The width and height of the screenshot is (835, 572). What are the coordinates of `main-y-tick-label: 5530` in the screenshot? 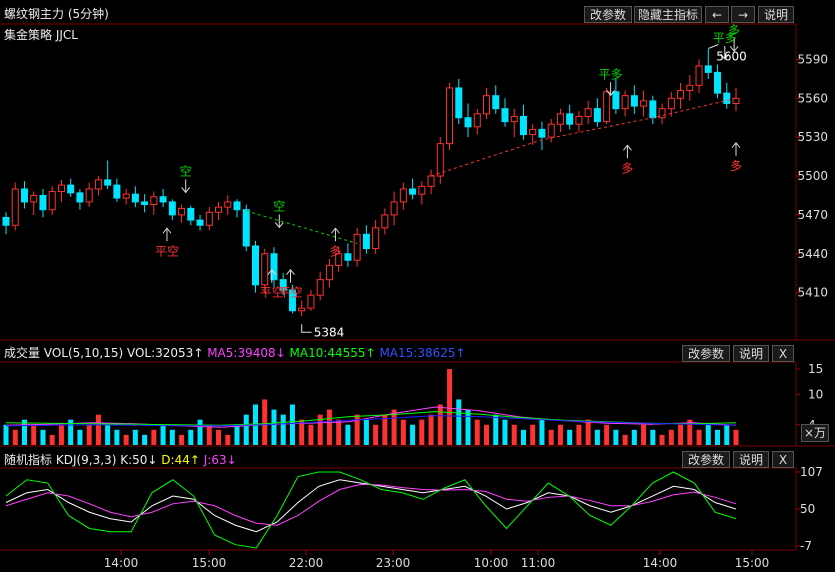 It's located at (812, 137).